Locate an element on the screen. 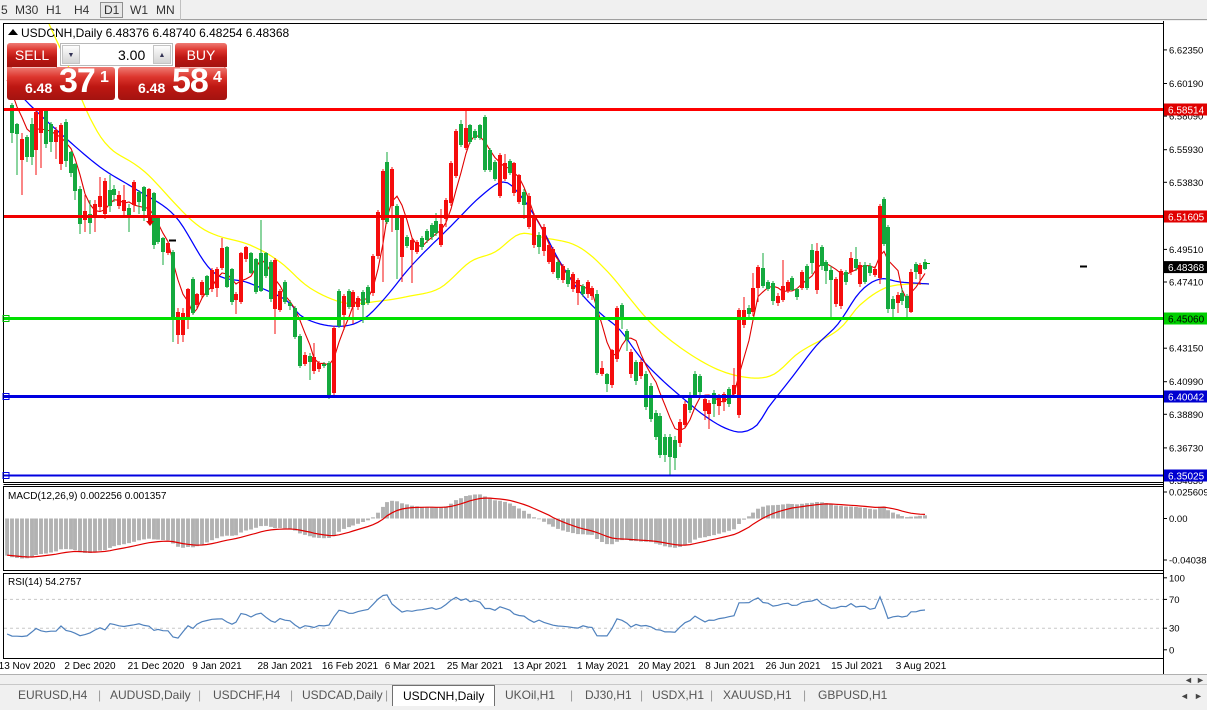 The image size is (1207, 710). svg-text: 6 Mar 2021 is located at coordinates (410, 666).